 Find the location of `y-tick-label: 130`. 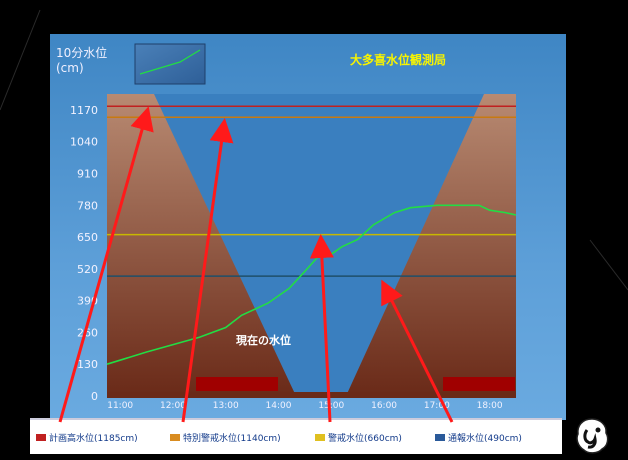

y-tick-label: 130 is located at coordinates (87, 364).